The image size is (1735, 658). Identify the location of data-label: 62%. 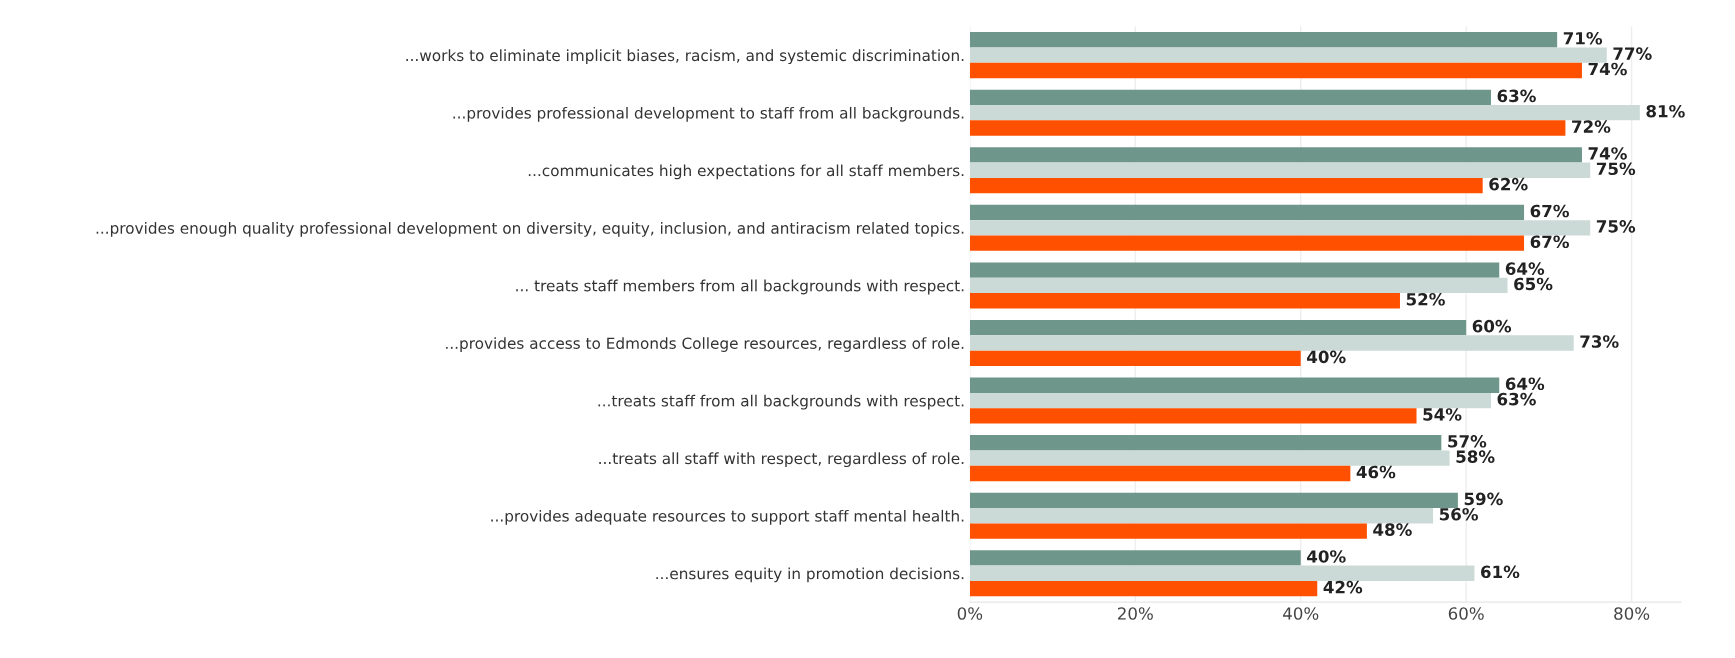
(1508, 184).